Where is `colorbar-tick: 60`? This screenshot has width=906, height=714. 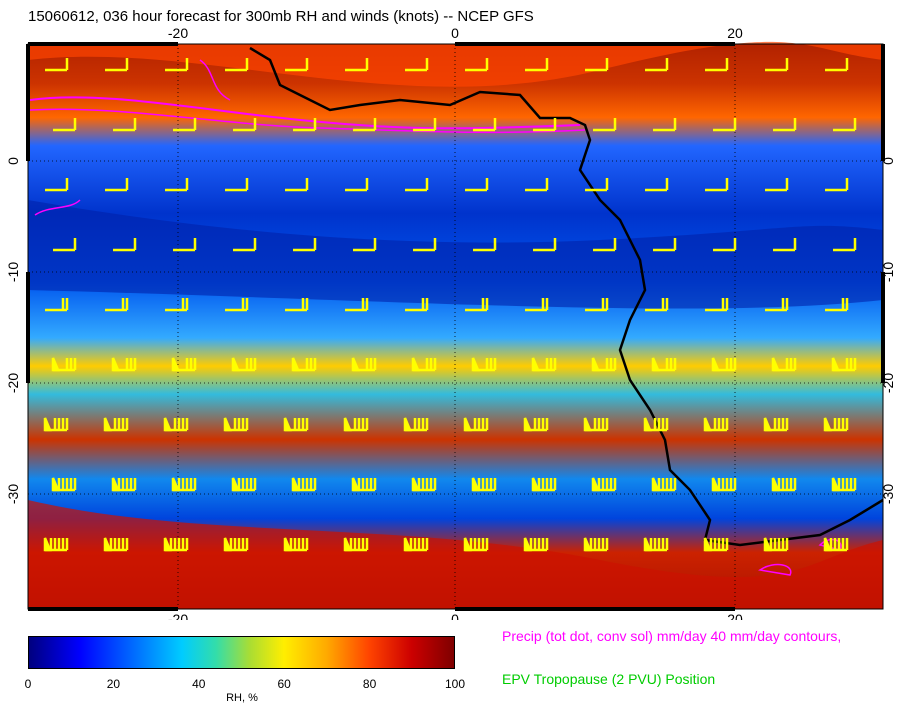
colorbar-tick: 60 is located at coordinates (284, 684).